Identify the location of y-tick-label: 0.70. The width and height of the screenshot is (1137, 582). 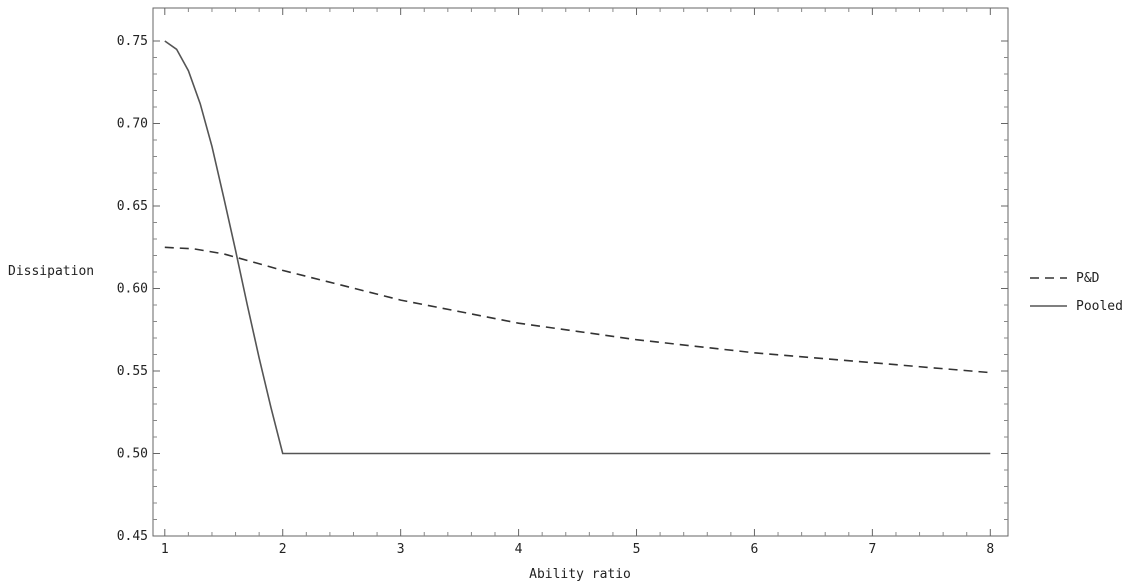
(132, 124).